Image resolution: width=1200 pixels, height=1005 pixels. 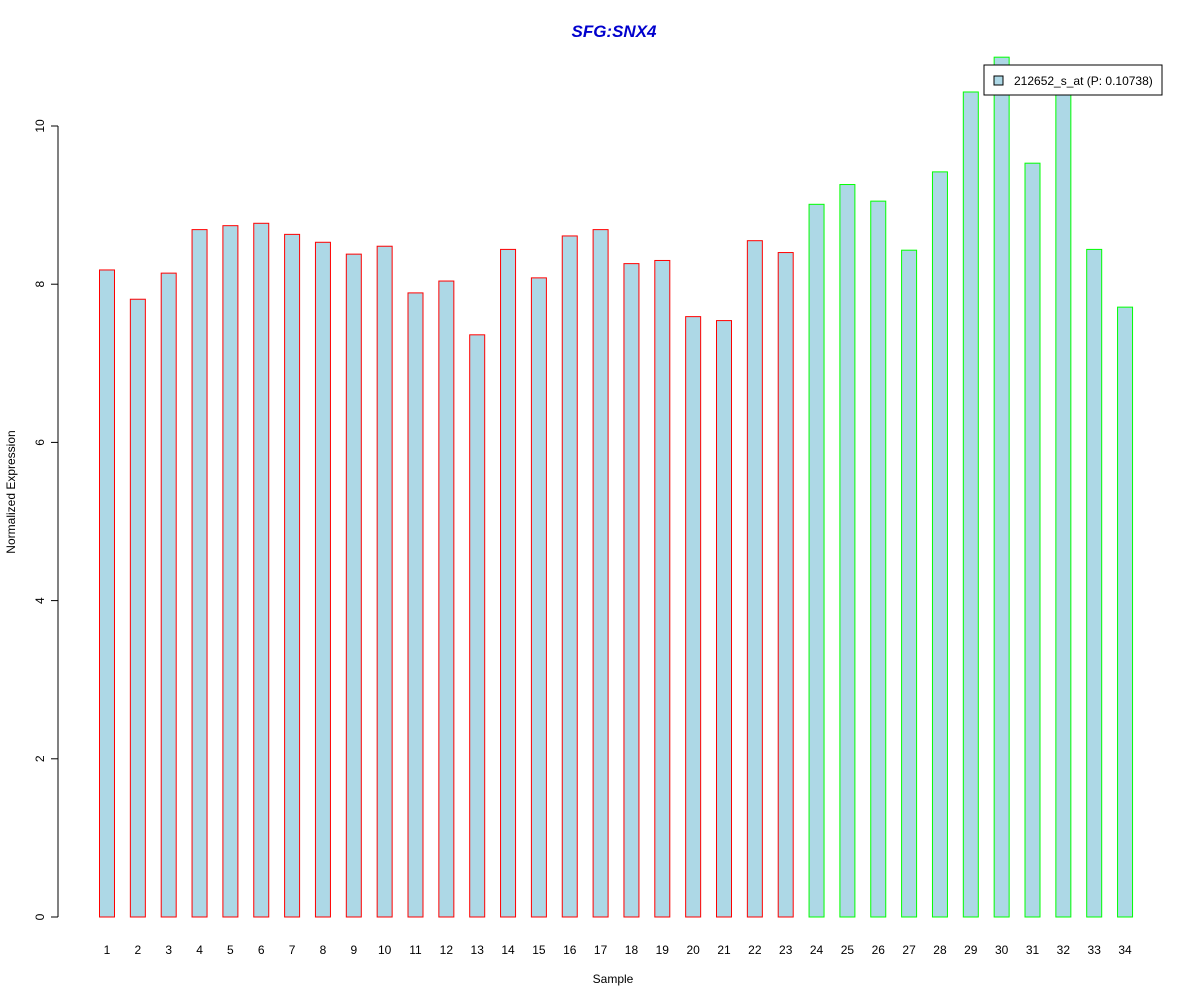 I want to click on y-tick-label: 6, so click(x=40, y=442).